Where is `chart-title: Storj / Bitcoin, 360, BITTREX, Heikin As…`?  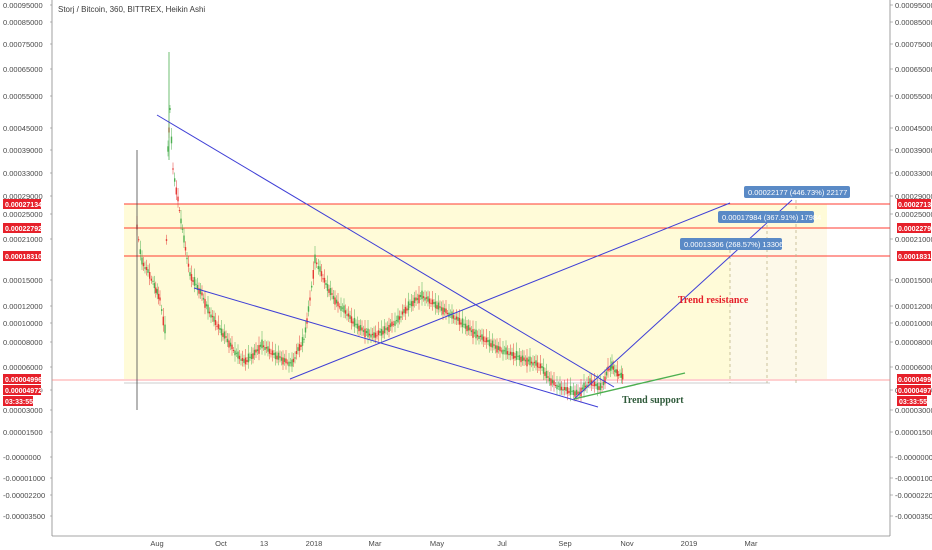
chart-title: Storj / Bitcoin, 360, BITTREX, Heikin As… is located at coordinates (131, 9).